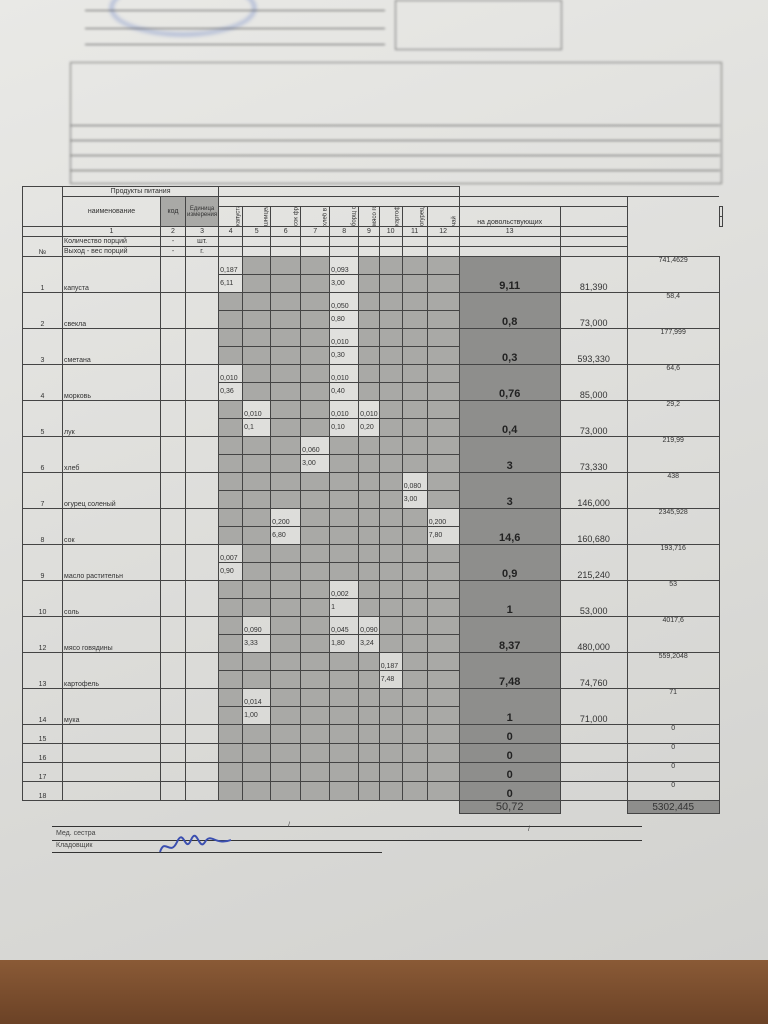 The image size is (768, 1024). What do you see at coordinates (111, 231) in the screenshot?
I see `column-number: 1` at bounding box center [111, 231].